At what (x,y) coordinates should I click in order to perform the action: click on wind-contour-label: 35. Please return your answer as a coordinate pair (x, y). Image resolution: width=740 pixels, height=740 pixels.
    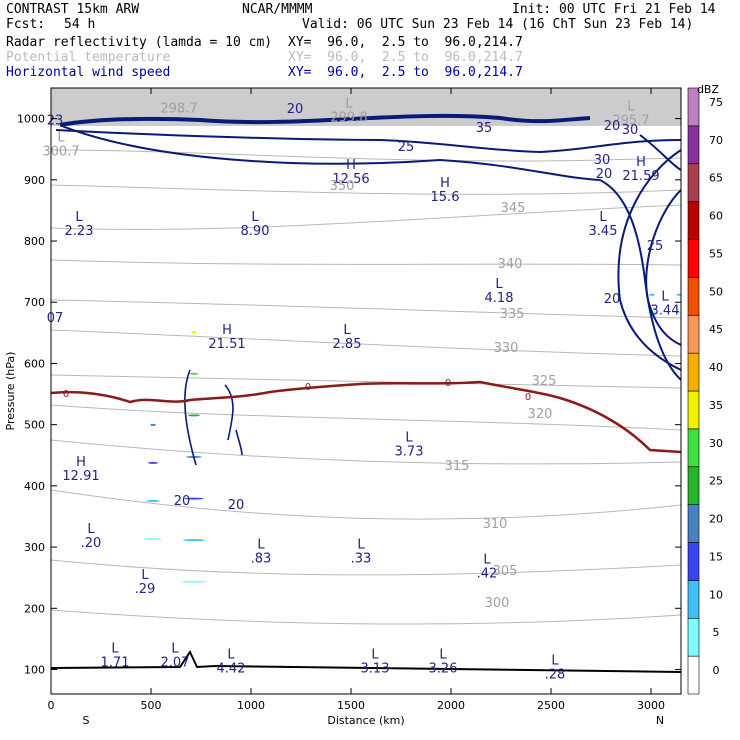
    Looking at the image, I should click on (484, 128).